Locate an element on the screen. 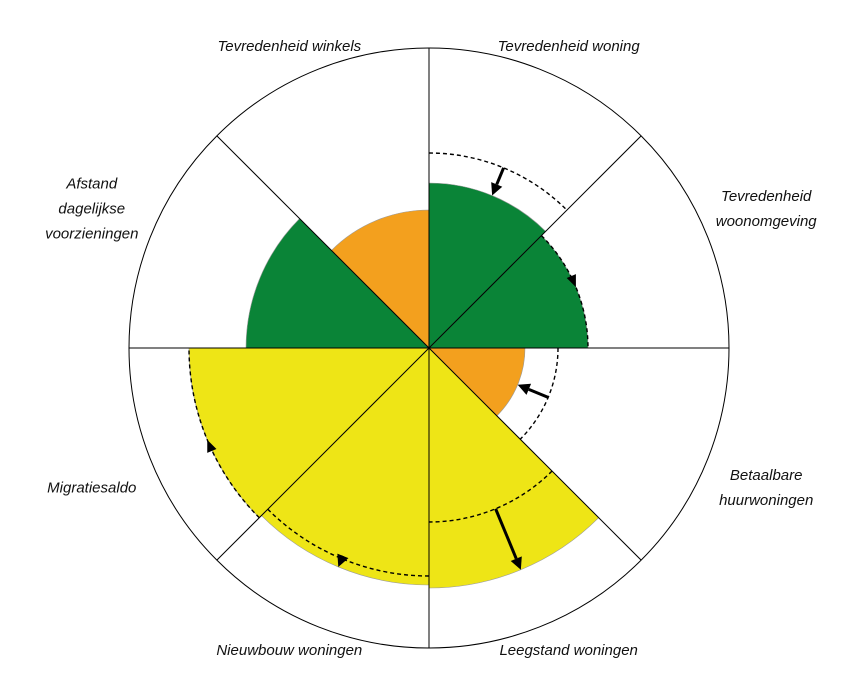 The width and height of the screenshot is (844, 673). slice-afstand-dagelijkse-voorzieningen is located at coordinates (337, 283).